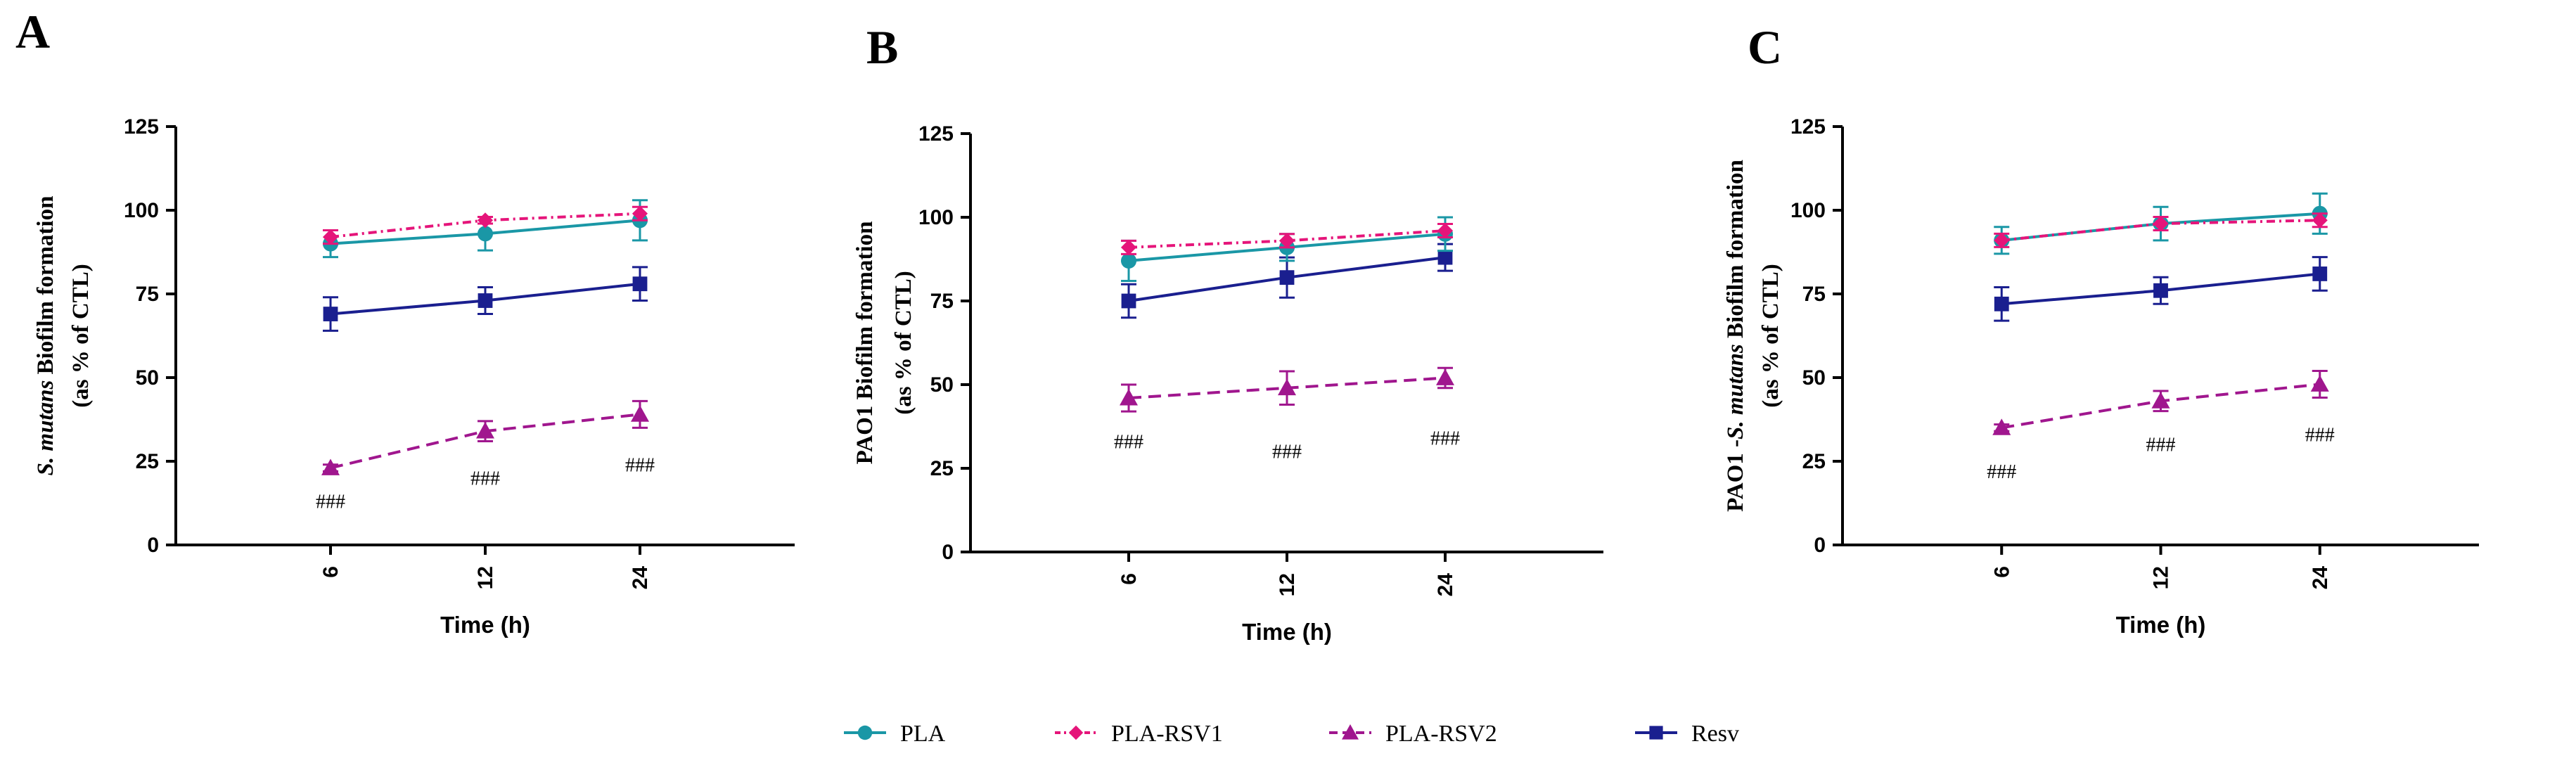 This screenshot has width=2576, height=758. I want to click on legend-label: PLA, so click(923, 734).